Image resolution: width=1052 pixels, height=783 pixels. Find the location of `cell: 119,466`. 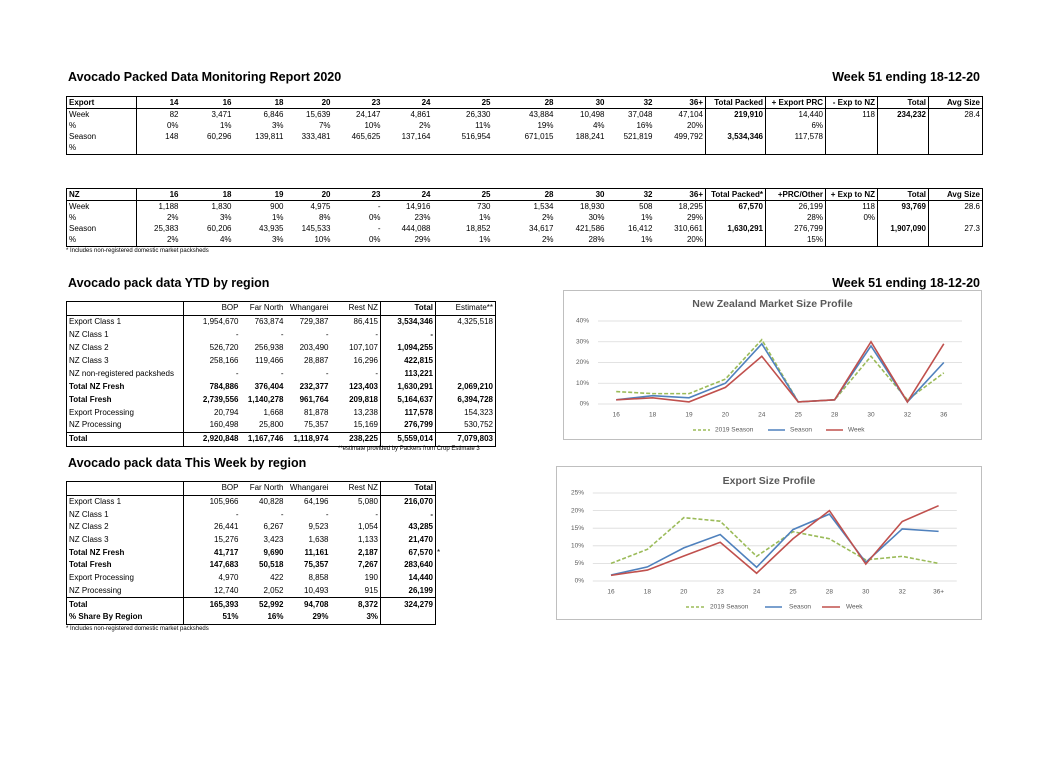

cell: 119,466 is located at coordinates (269, 360).